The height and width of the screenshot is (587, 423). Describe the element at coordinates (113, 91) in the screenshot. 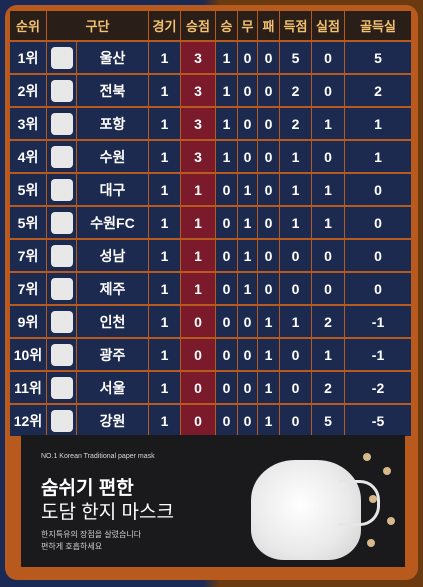

I see `team-name: 전북` at that location.